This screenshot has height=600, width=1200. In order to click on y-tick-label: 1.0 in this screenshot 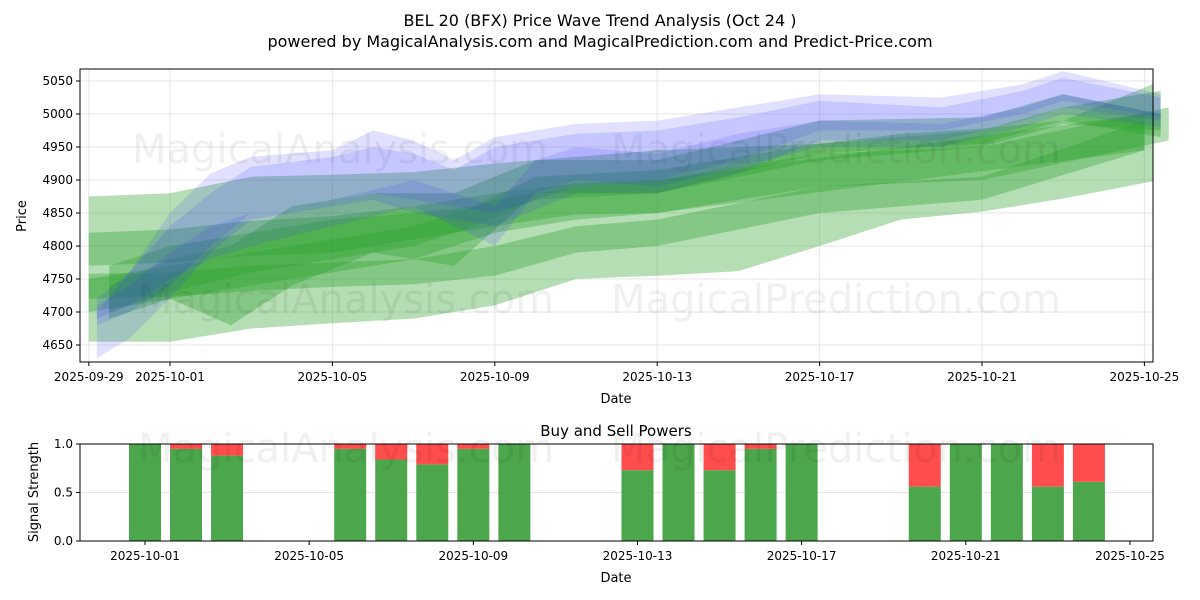, I will do `click(63, 444)`.